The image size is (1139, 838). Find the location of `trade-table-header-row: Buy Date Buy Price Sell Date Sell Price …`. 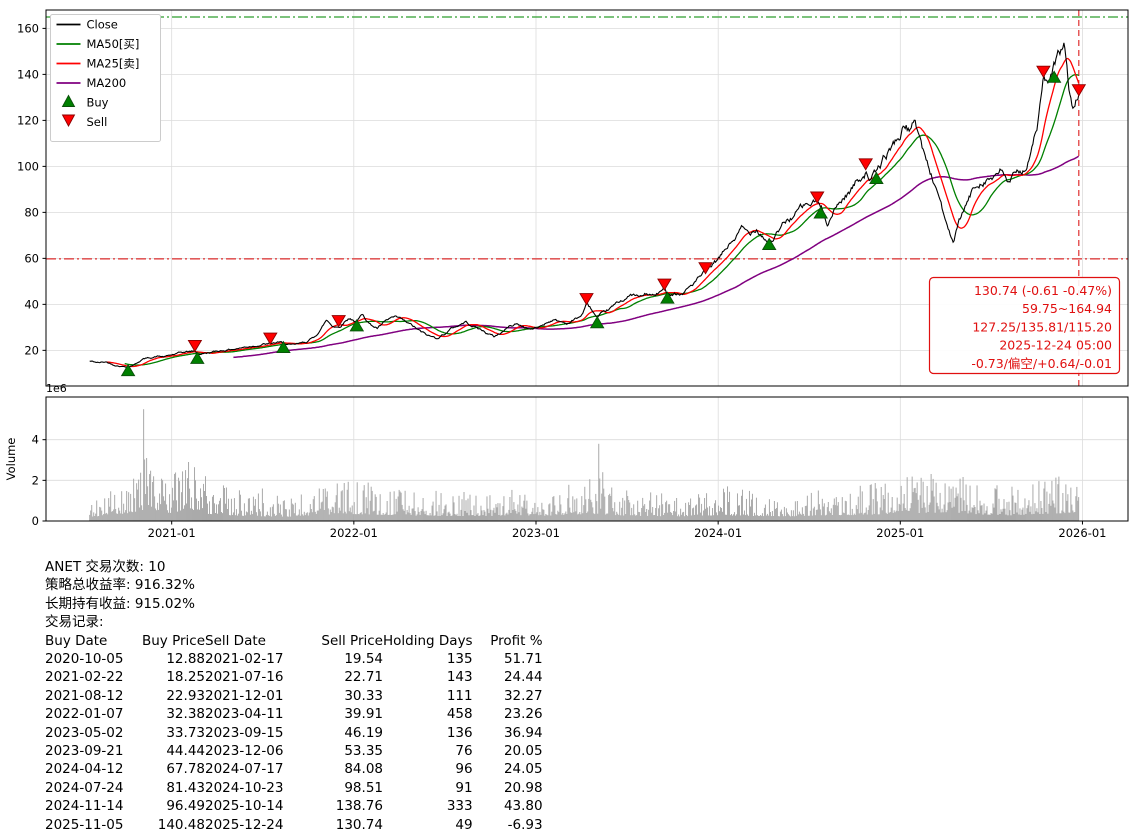

trade-table-header-row: Buy Date Buy Price Sell Date Sell Price … is located at coordinates (294, 641).